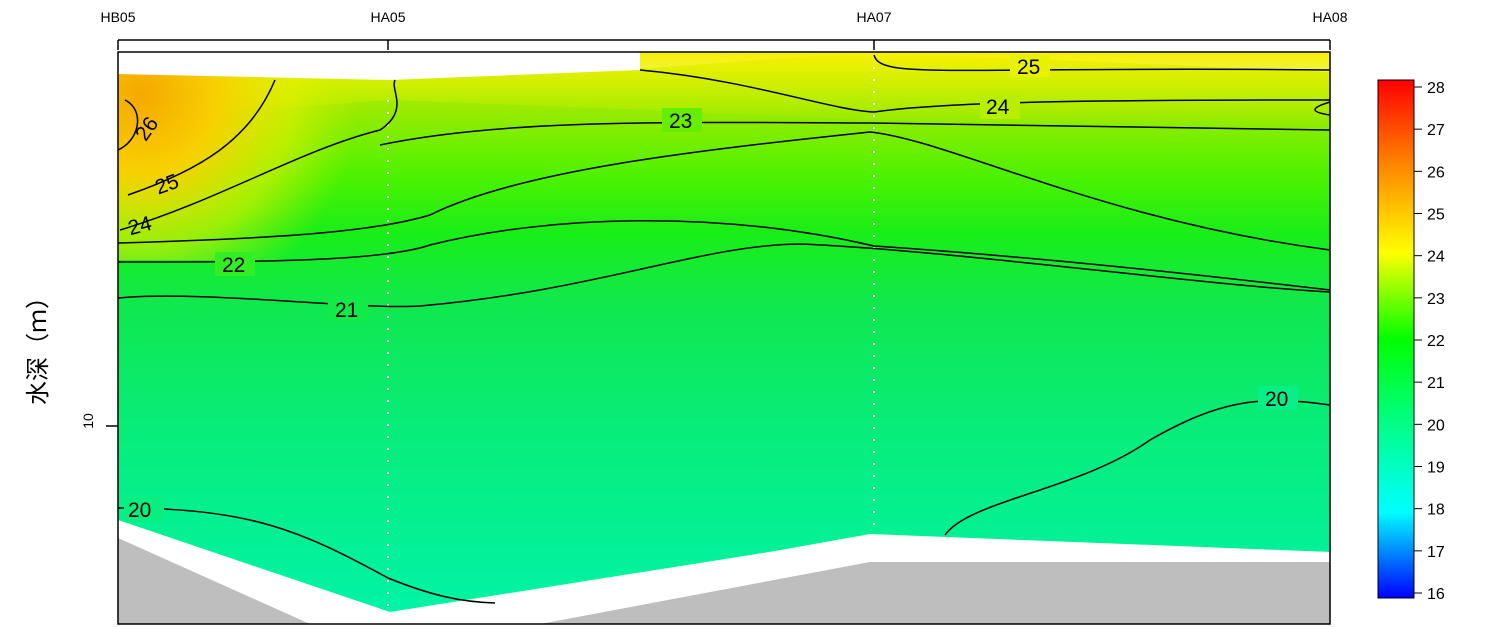  I want to click on colorbar-tick-label: 23, so click(1436, 299).